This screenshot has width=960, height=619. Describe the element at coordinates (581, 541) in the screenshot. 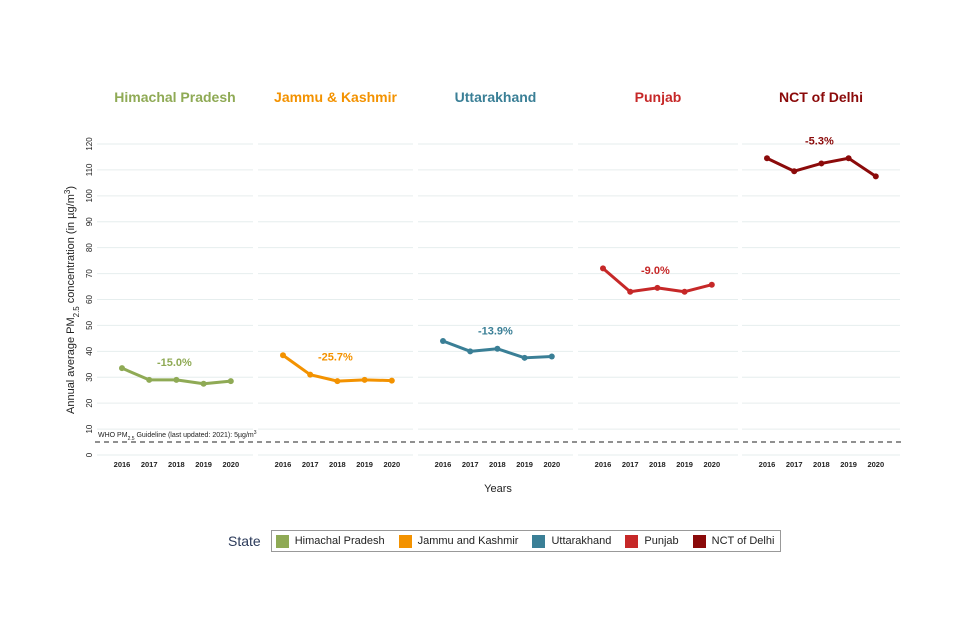

I see `legend-label: Uttarakhand` at that location.